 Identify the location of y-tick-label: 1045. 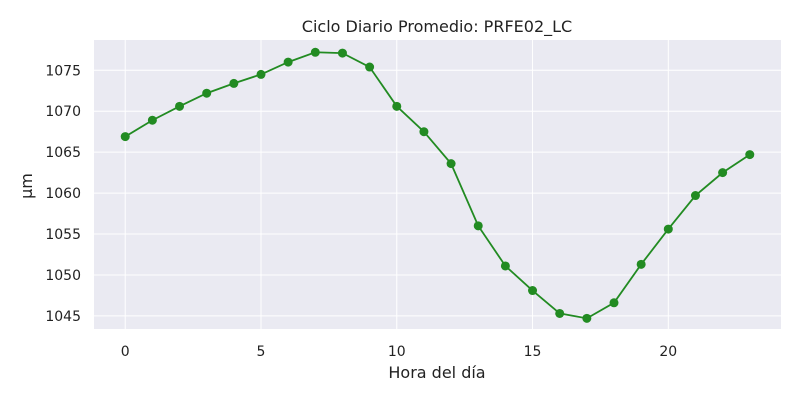
(63, 317).